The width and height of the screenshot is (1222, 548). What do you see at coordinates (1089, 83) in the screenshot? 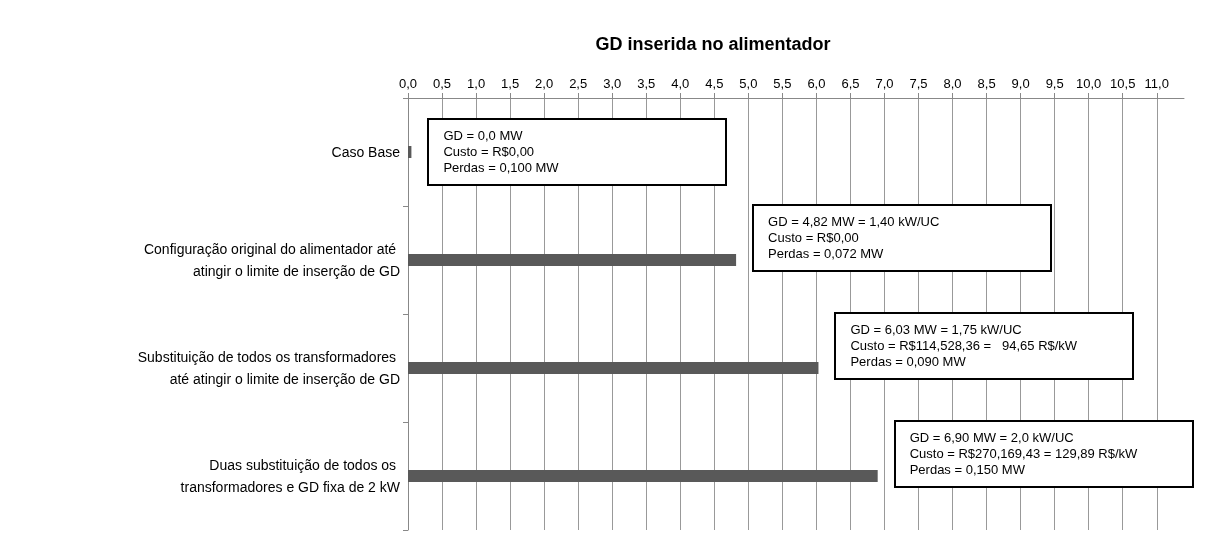
I see `x-tick-label: 10,0` at bounding box center [1089, 83].